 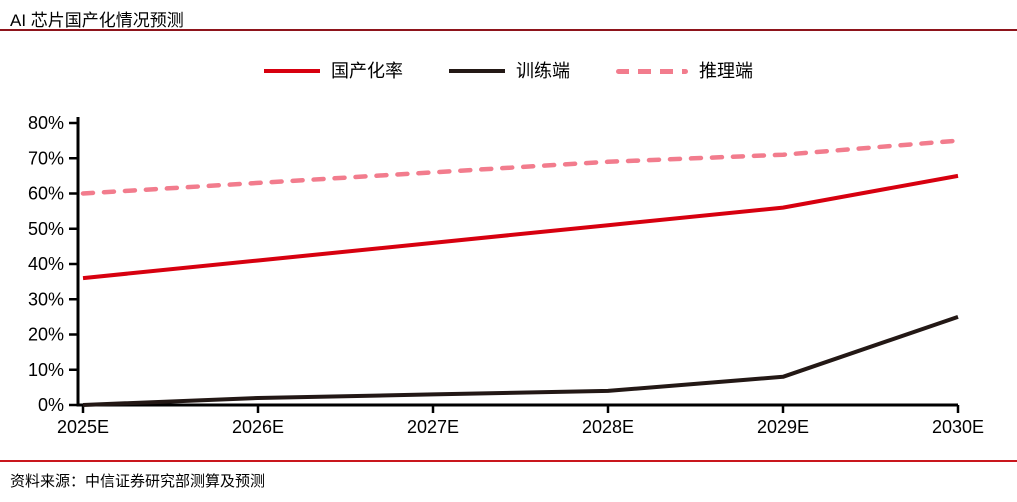 What do you see at coordinates (367, 71) in the screenshot?
I see `legend-label-localization-rate: 国产化率` at bounding box center [367, 71].